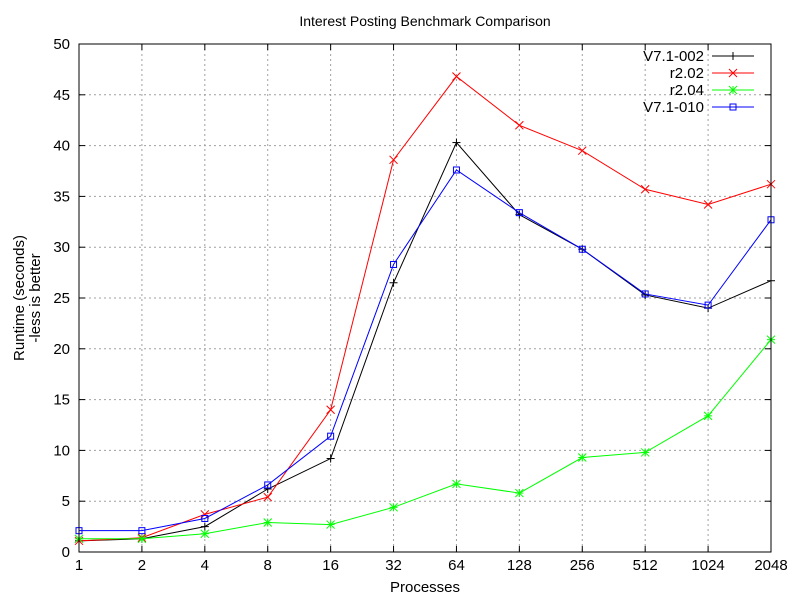 The width and height of the screenshot is (800, 605). Describe the element at coordinates (61, 349) in the screenshot. I see `y-tick-label: 20` at that location.